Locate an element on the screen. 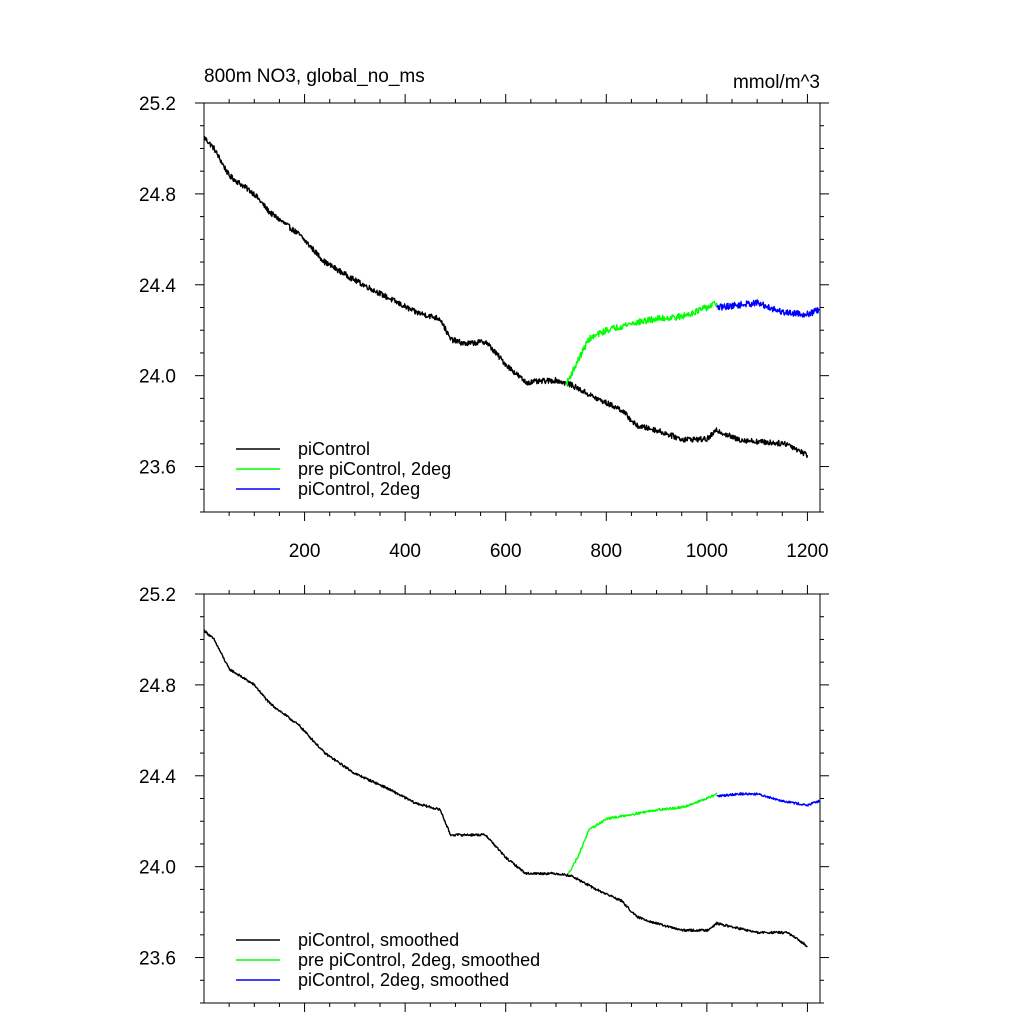 This screenshot has height=1029, width=1024. units-label: mmol/m^3 is located at coordinates (776, 82).